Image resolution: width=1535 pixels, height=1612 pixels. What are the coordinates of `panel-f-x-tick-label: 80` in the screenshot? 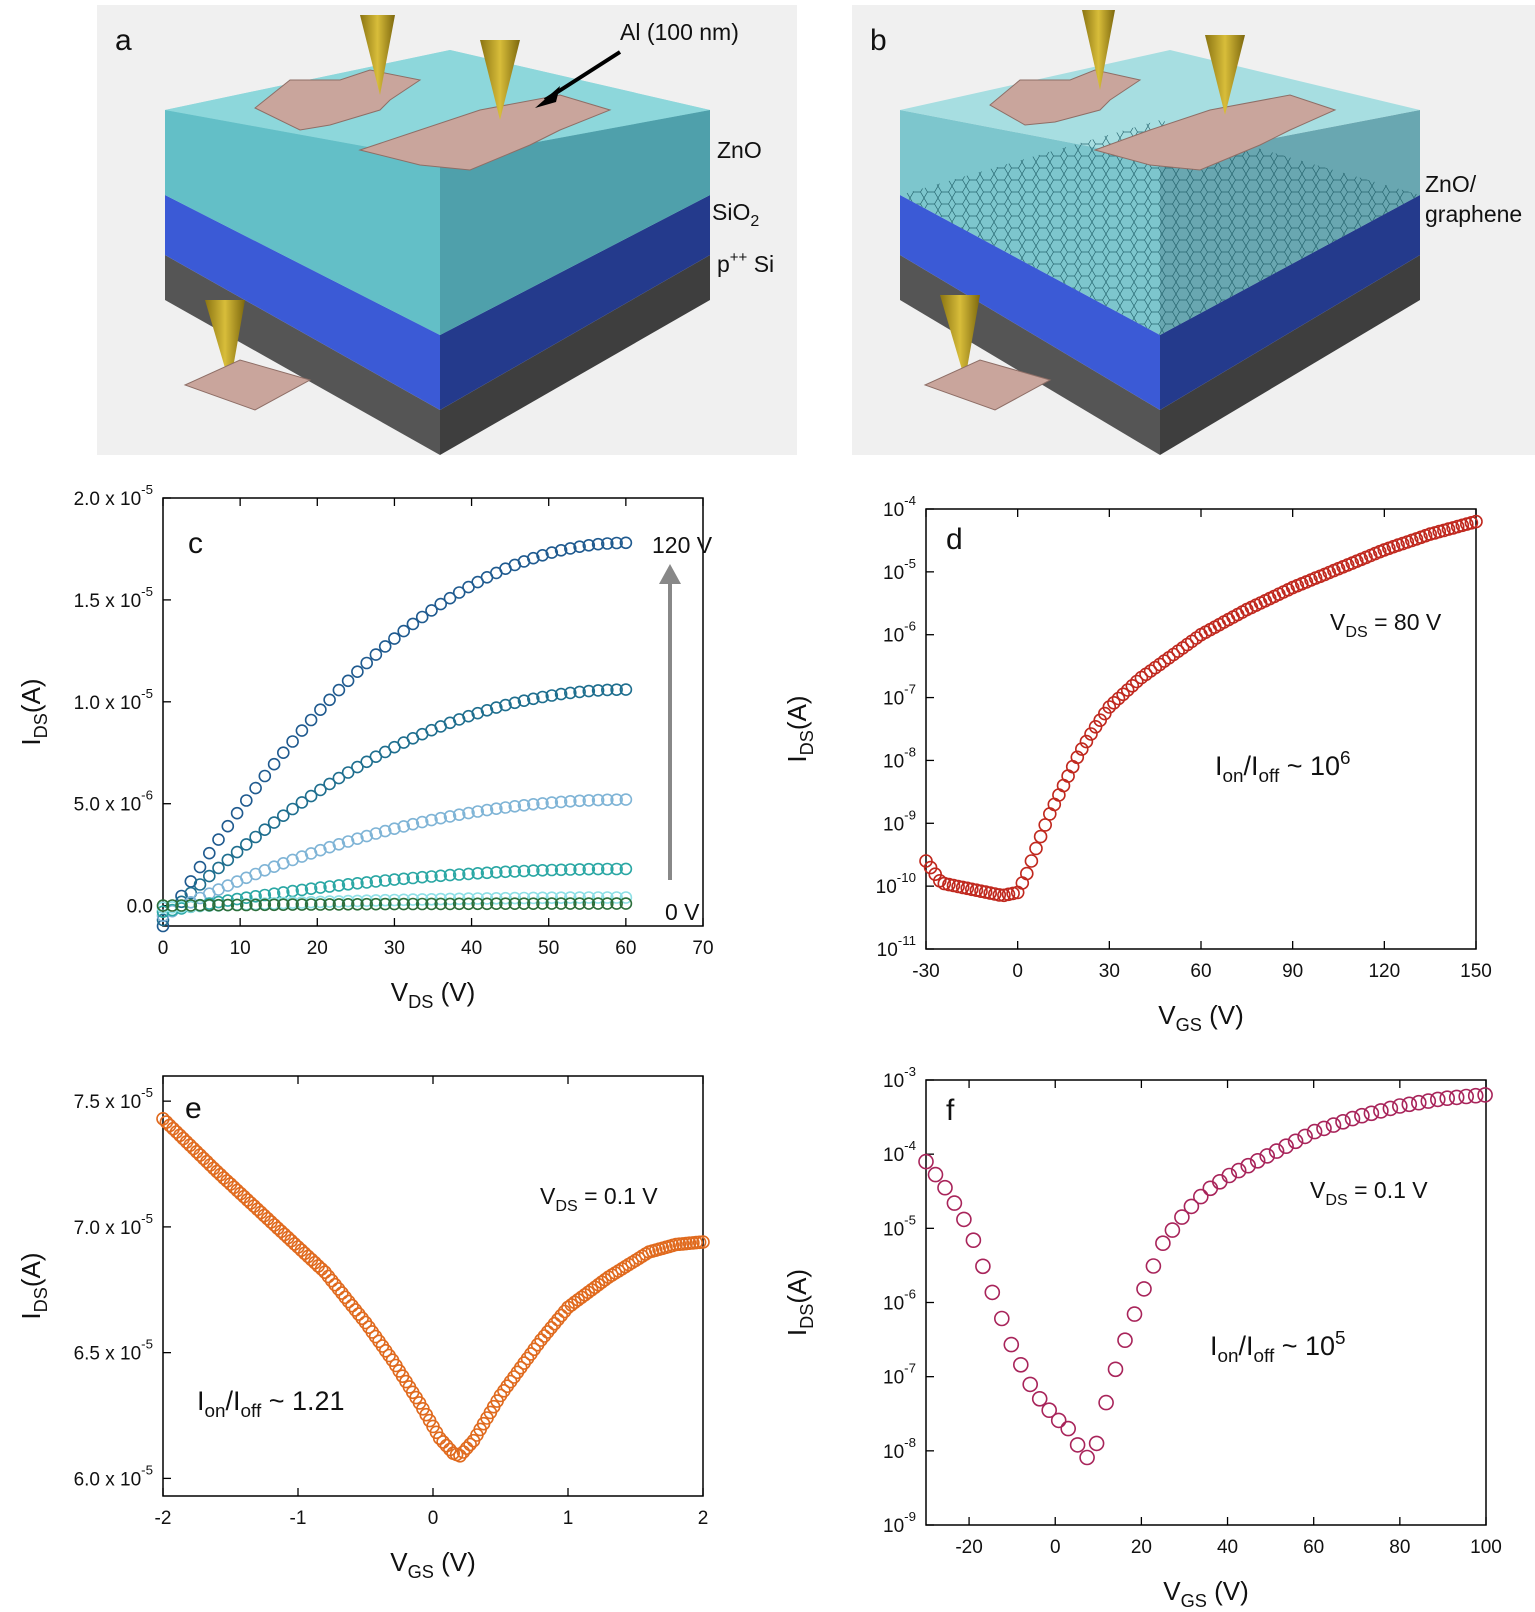 It's located at (1399, 1547).